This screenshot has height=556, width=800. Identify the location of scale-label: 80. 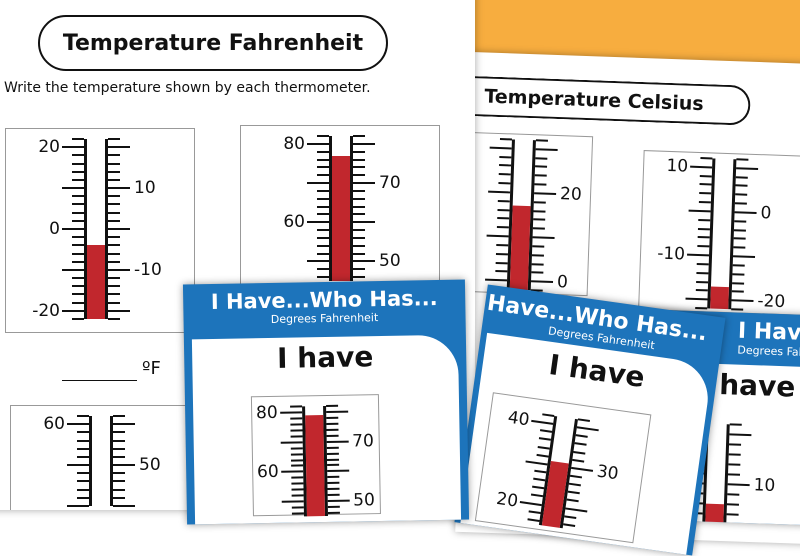
(294, 143).